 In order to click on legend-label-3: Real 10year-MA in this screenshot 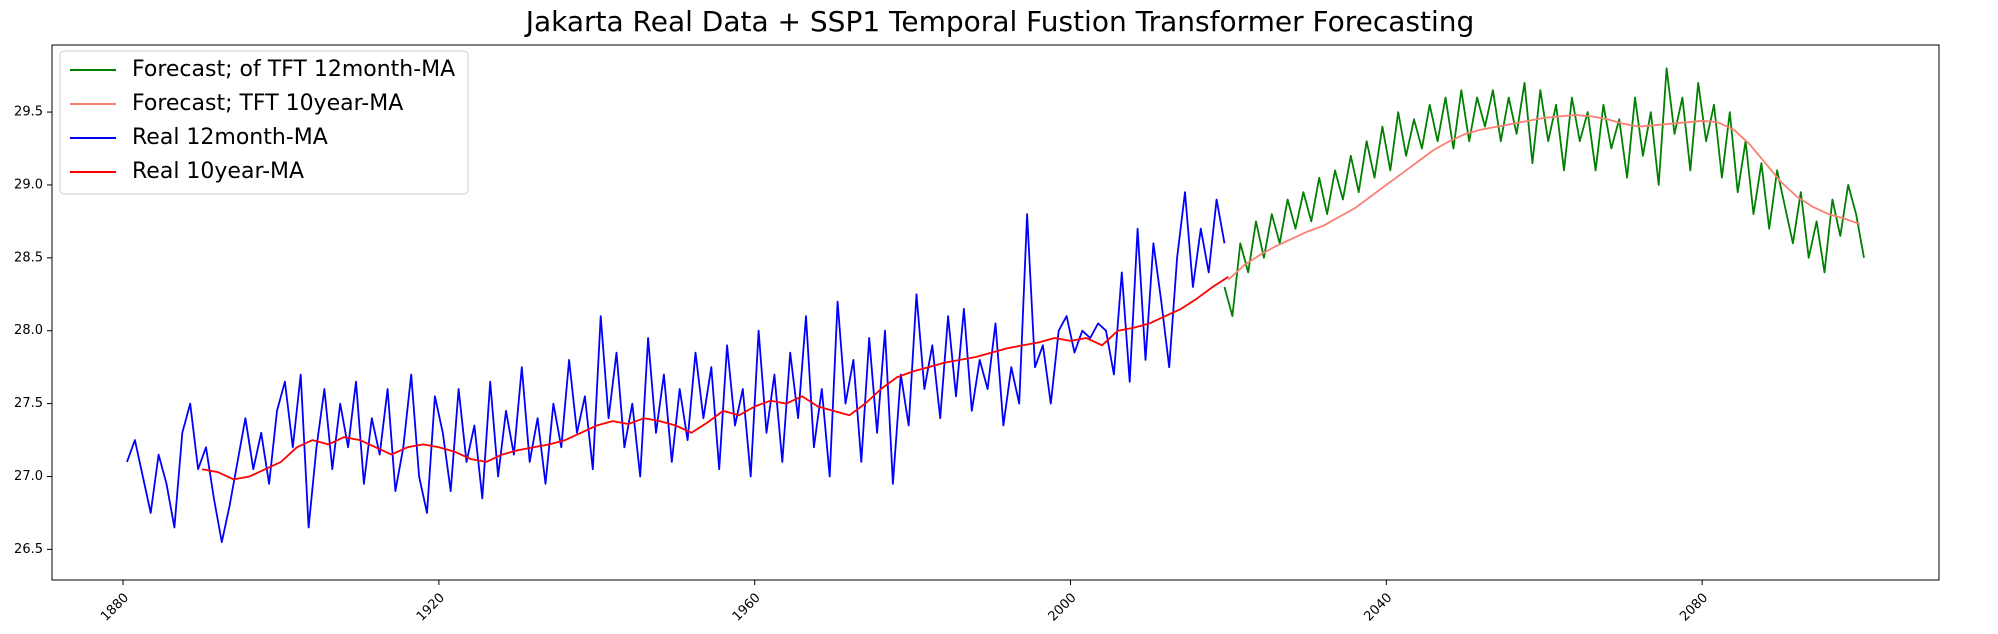, I will do `click(218, 171)`.